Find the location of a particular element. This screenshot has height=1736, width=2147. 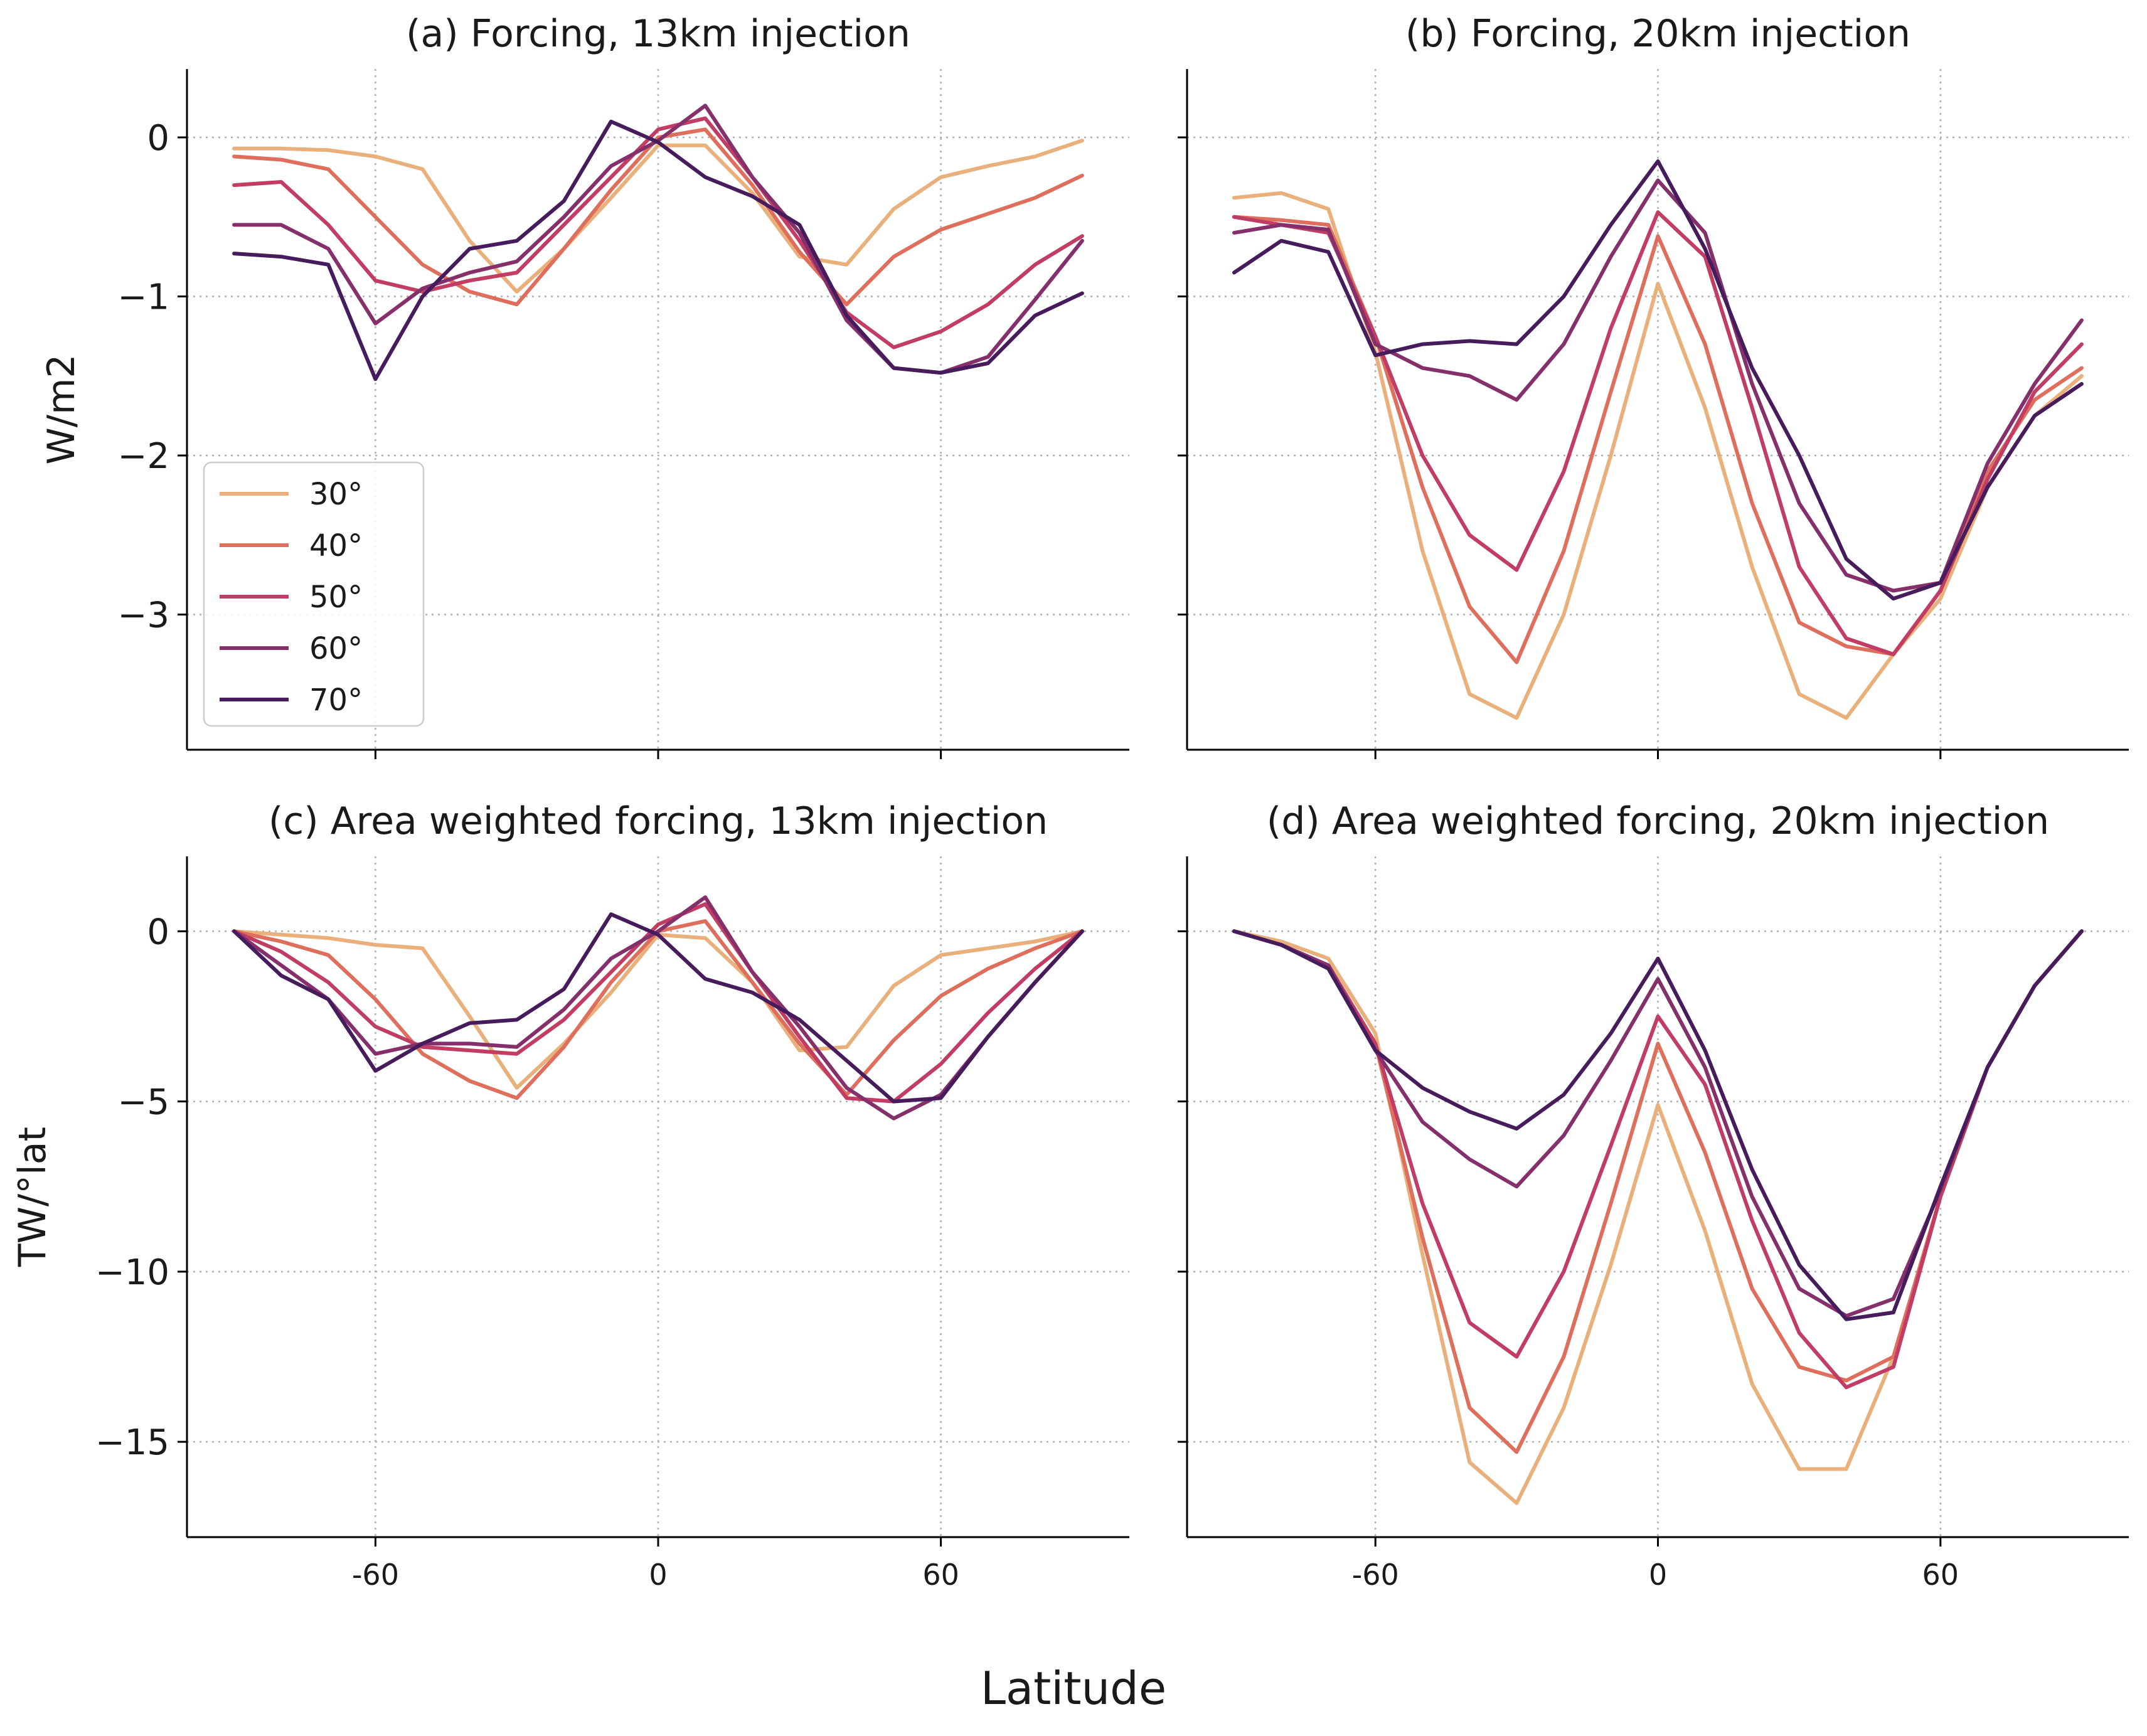

y-tick-label: −5 is located at coordinates (143, 1102).